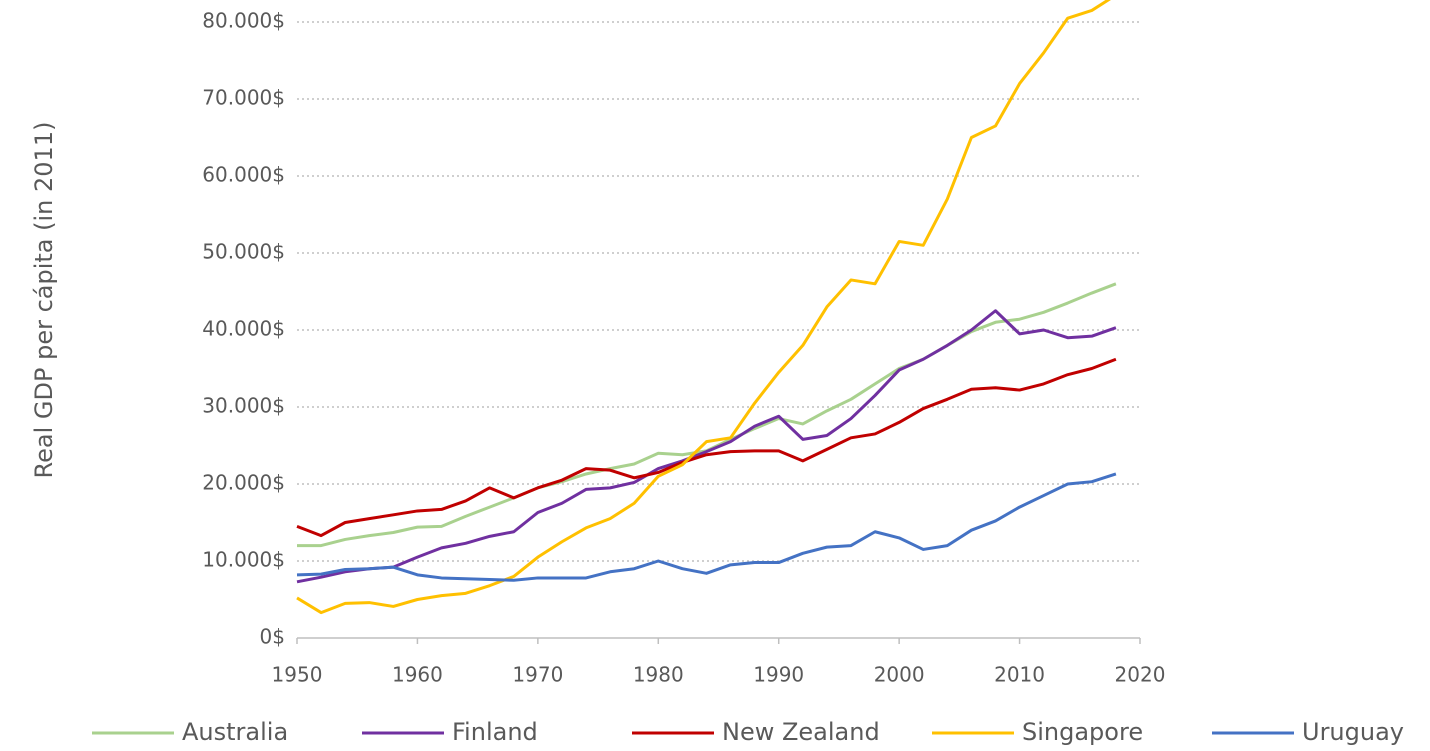 The width and height of the screenshot is (1430, 751). What do you see at coordinates (243, 21) in the screenshot?
I see `y-tick-label: 80.000$` at bounding box center [243, 21].